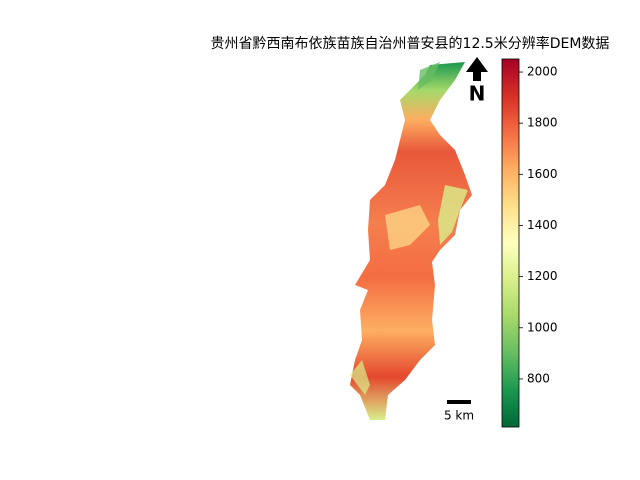 This screenshot has width=640, height=480. What do you see at coordinates (477, 69) in the screenshot?
I see `north-arrow` at bounding box center [477, 69].